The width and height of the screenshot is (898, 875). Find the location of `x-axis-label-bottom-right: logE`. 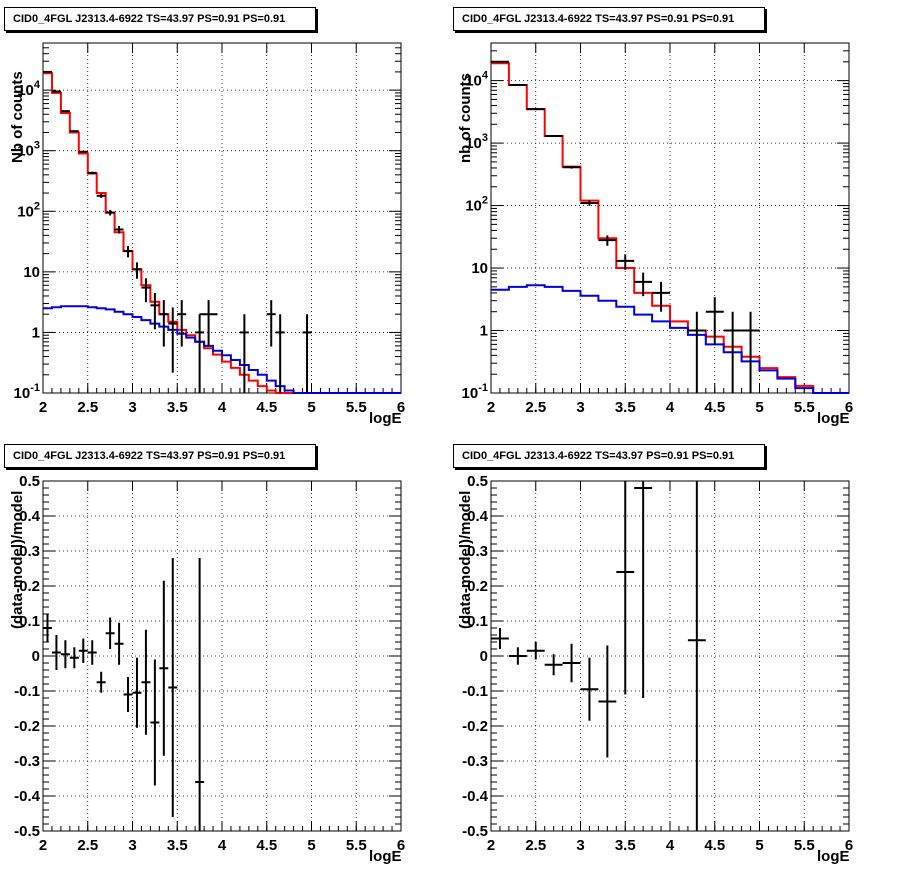

x-axis-label-bottom-right: logE is located at coordinates (833, 856).